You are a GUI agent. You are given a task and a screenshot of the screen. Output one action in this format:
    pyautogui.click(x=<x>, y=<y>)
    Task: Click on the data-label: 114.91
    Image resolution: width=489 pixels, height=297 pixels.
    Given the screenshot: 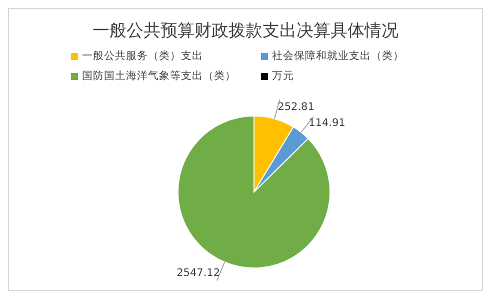 What is the action you would take?
    pyautogui.click(x=327, y=122)
    